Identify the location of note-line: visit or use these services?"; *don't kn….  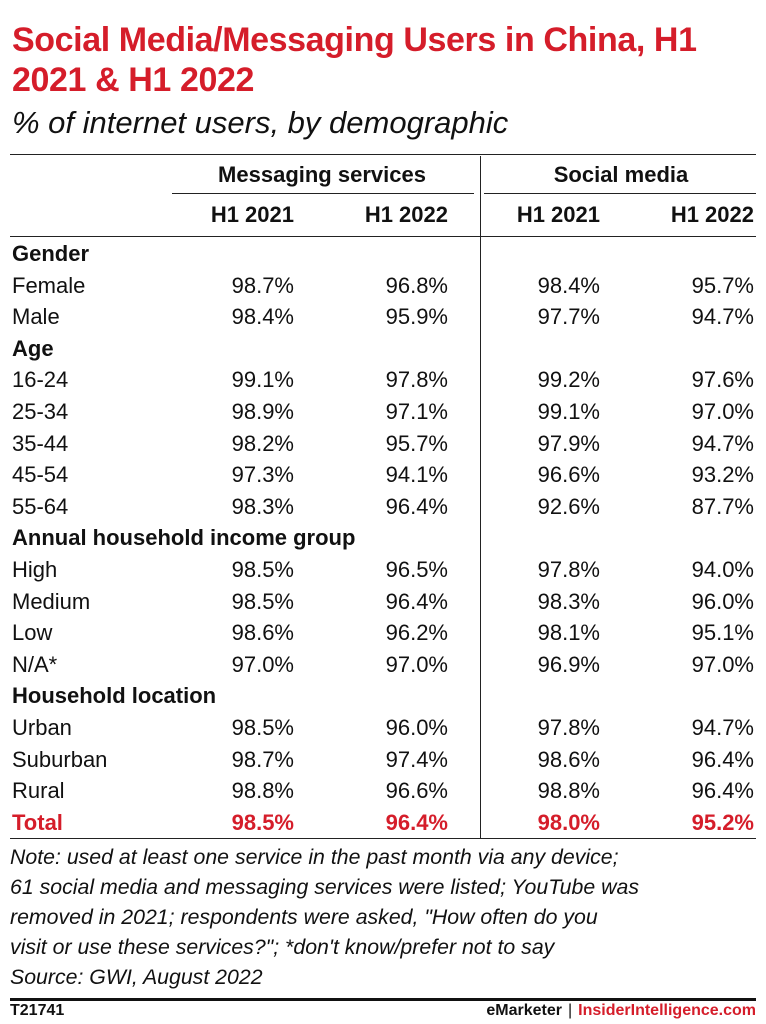
(282, 947).